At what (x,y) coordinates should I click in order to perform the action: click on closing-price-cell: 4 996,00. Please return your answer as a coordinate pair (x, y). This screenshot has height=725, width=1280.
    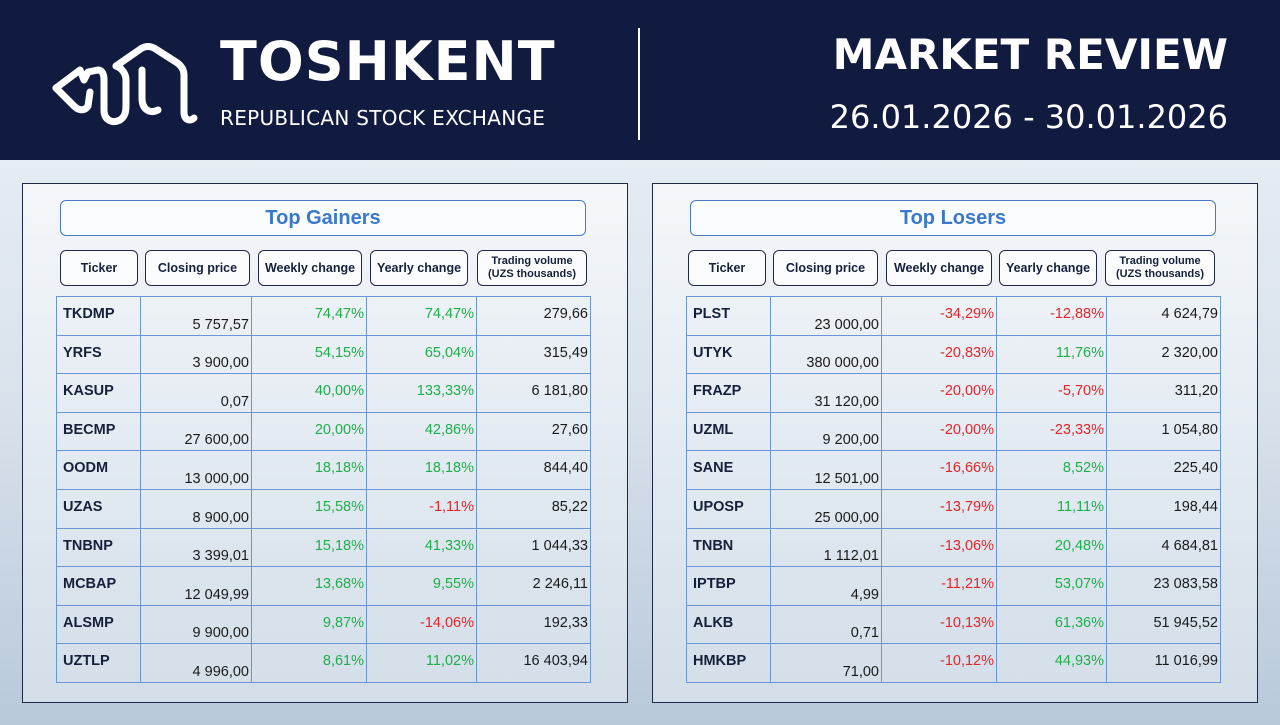
    Looking at the image, I should click on (196, 663).